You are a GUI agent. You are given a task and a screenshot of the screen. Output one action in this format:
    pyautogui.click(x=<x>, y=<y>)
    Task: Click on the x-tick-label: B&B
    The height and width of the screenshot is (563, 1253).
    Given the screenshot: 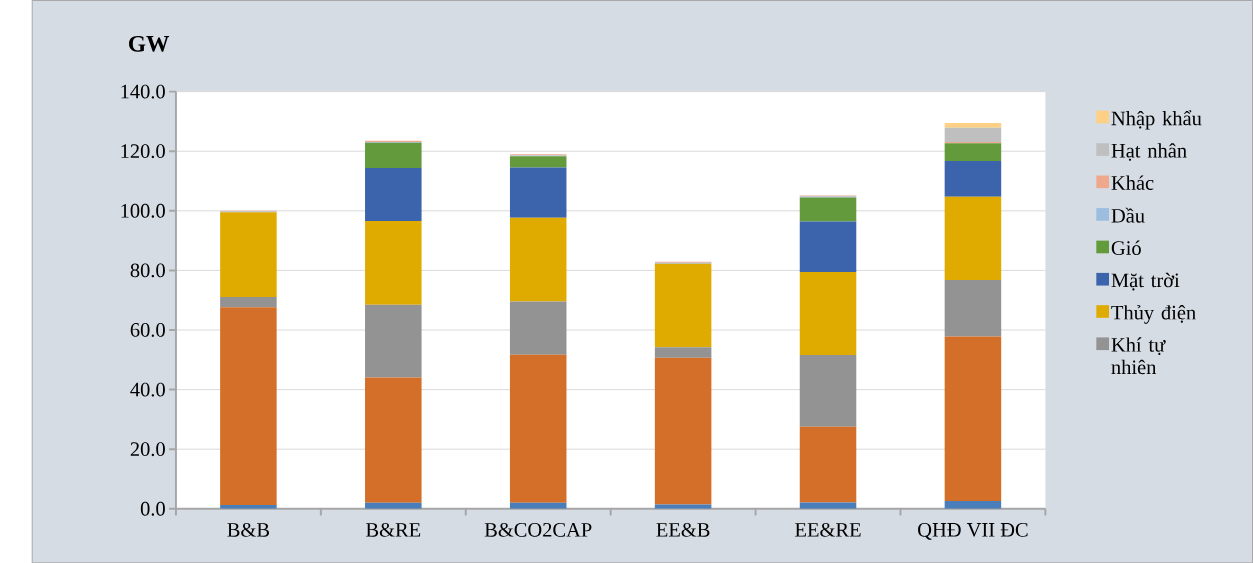 What is the action you would take?
    pyautogui.click(x=248, y=529)
    